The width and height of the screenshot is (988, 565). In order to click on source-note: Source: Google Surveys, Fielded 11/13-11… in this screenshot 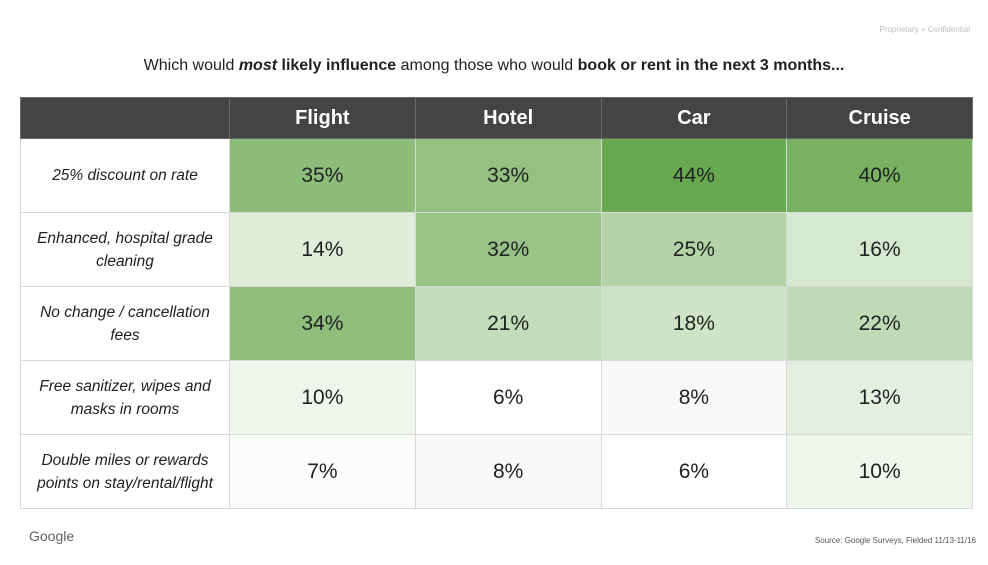, I will do `click(895, 540)`.